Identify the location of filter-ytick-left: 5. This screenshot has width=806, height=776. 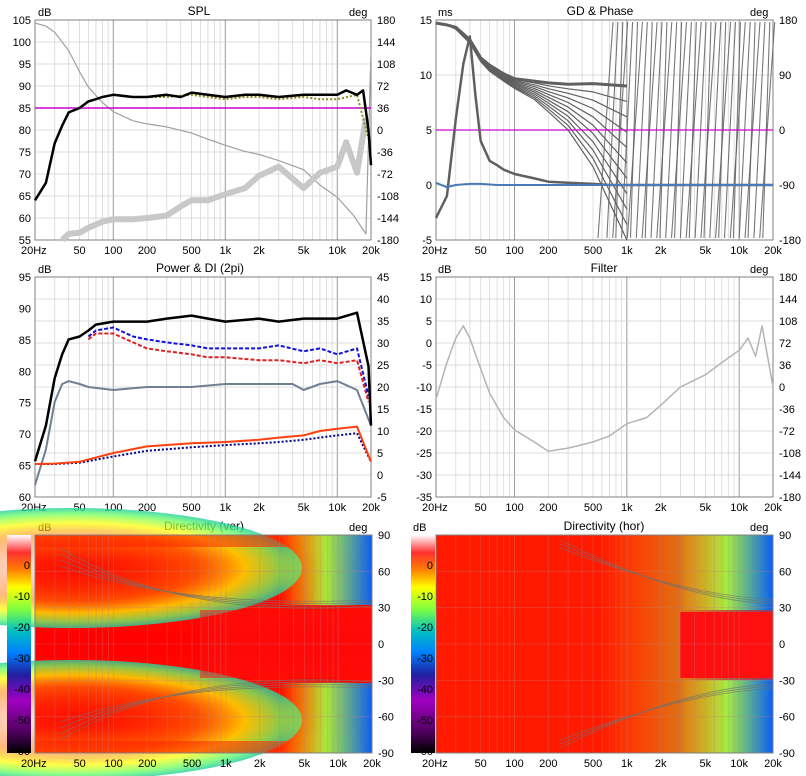
(429, 322).